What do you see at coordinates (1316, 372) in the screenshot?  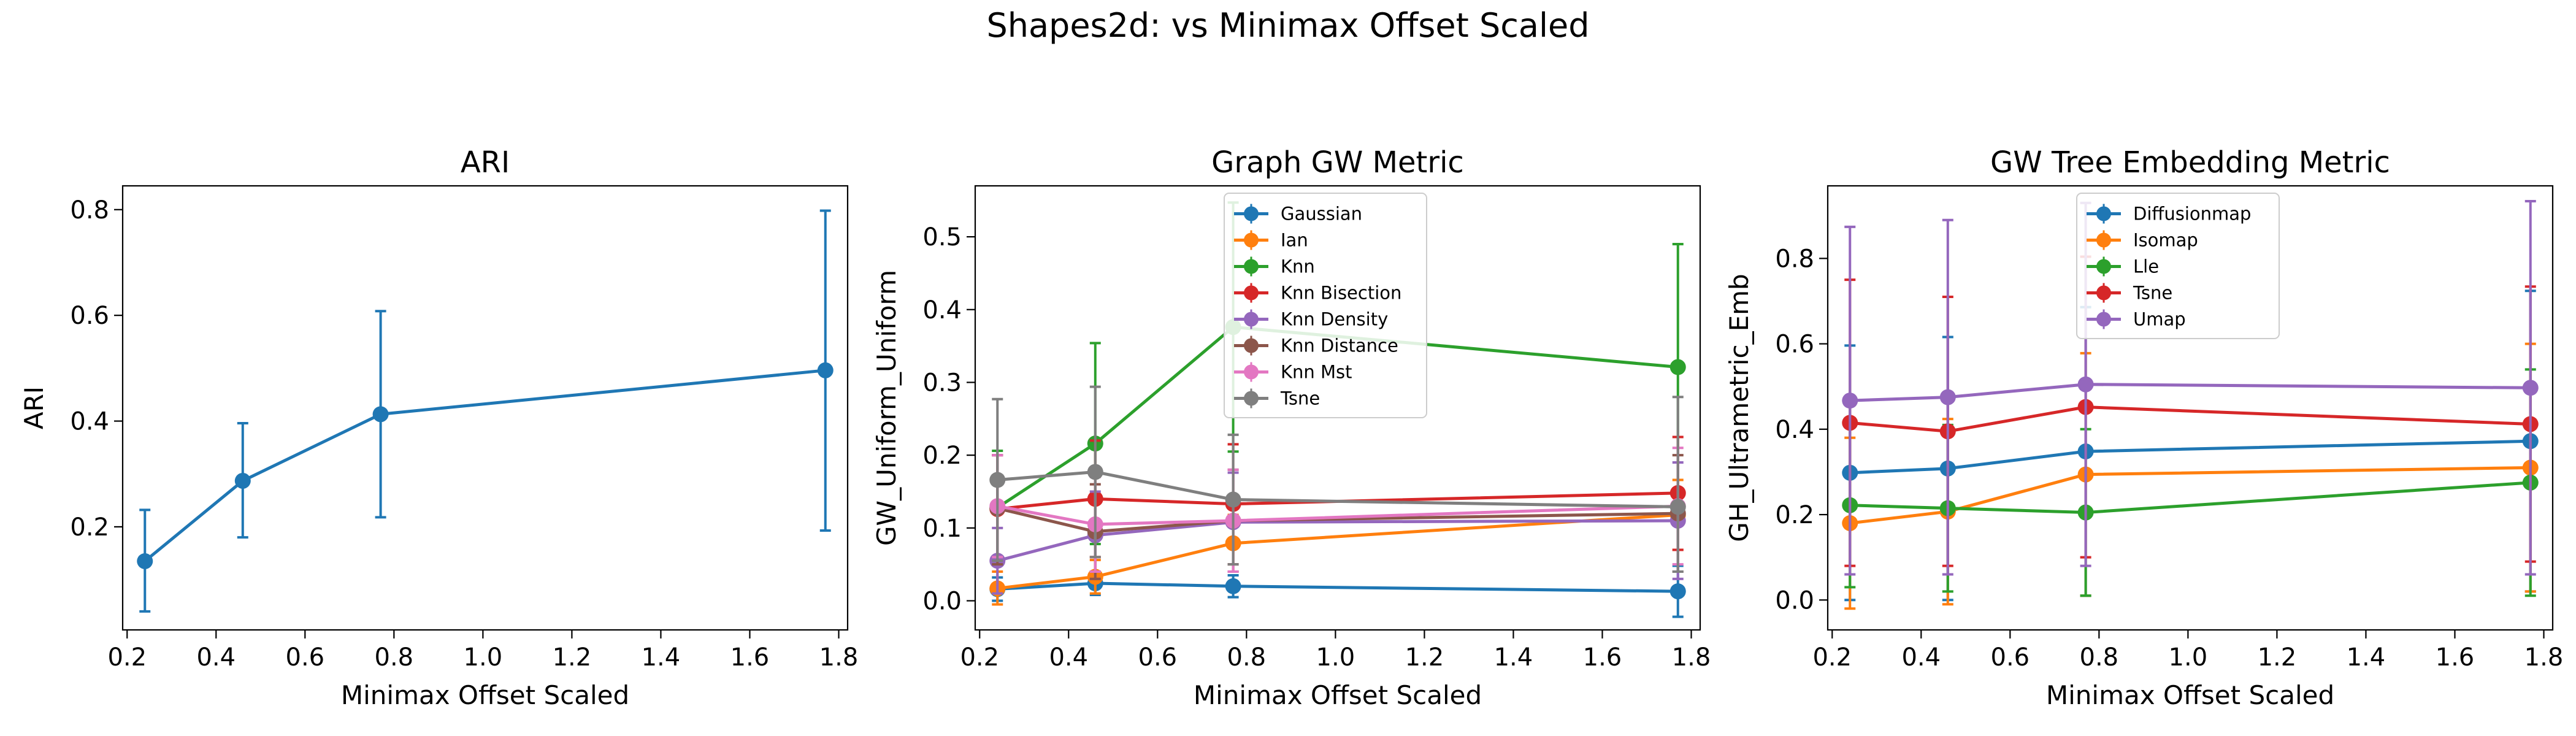 I see `legend-label: Knn Mst` at bounding box center [1316, 372].